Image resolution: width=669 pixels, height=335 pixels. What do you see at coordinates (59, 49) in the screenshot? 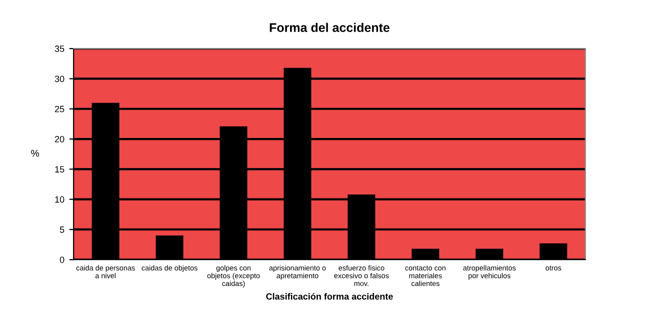
I see `y-tick-label: 35` at bounding box center [59, 49].